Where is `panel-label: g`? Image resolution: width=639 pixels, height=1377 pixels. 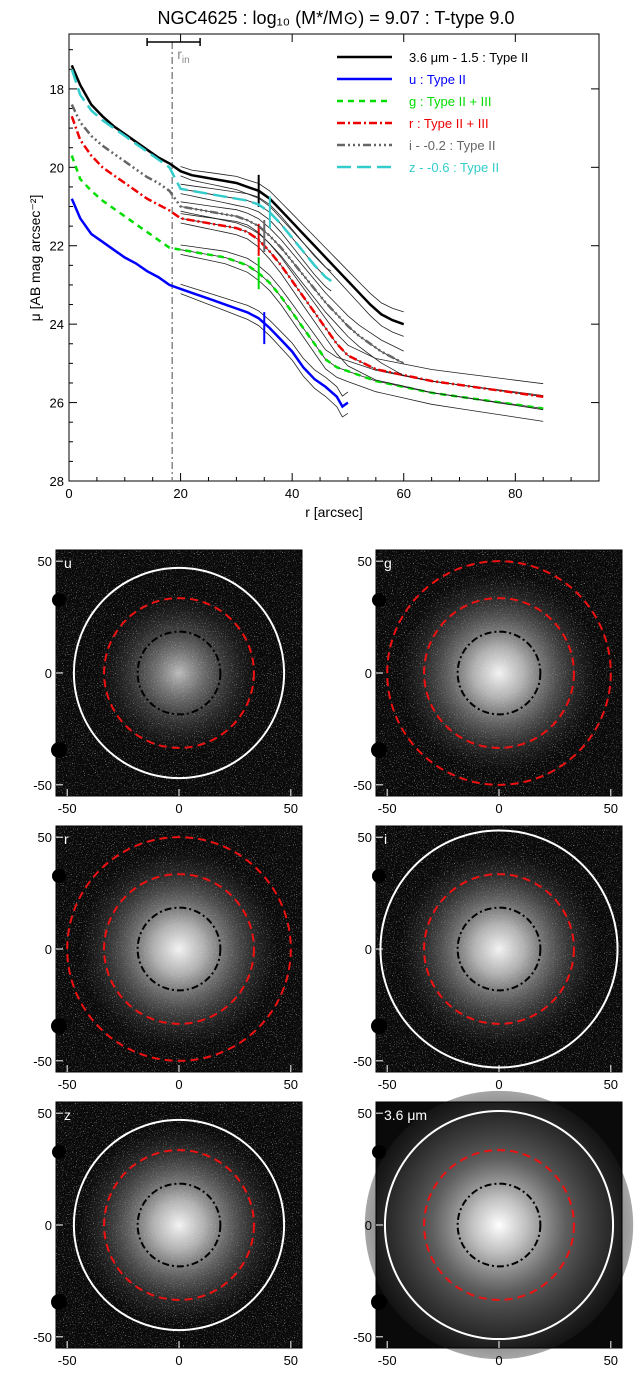
panel-label: g is located at coordinates (388, 563).